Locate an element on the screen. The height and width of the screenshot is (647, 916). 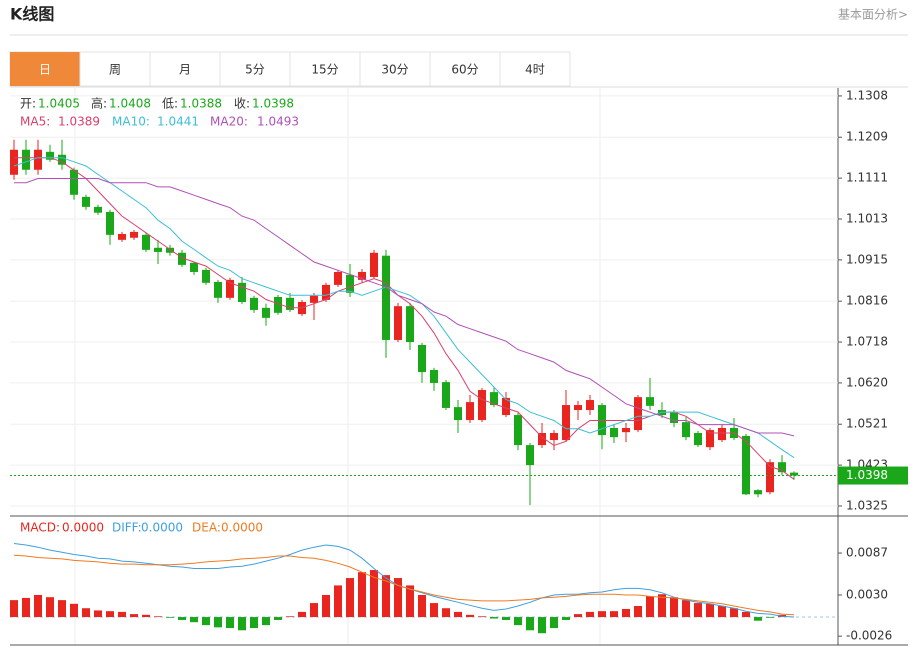
last-price-box is located at coordinates (873, 475).